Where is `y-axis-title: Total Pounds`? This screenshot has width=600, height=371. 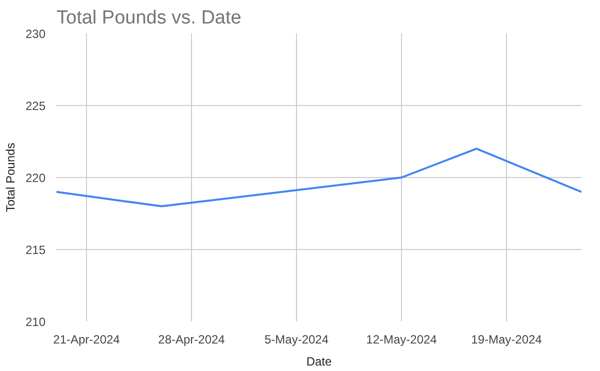 y-axis-title: Total Pounds is located at coordinates (10, 177).